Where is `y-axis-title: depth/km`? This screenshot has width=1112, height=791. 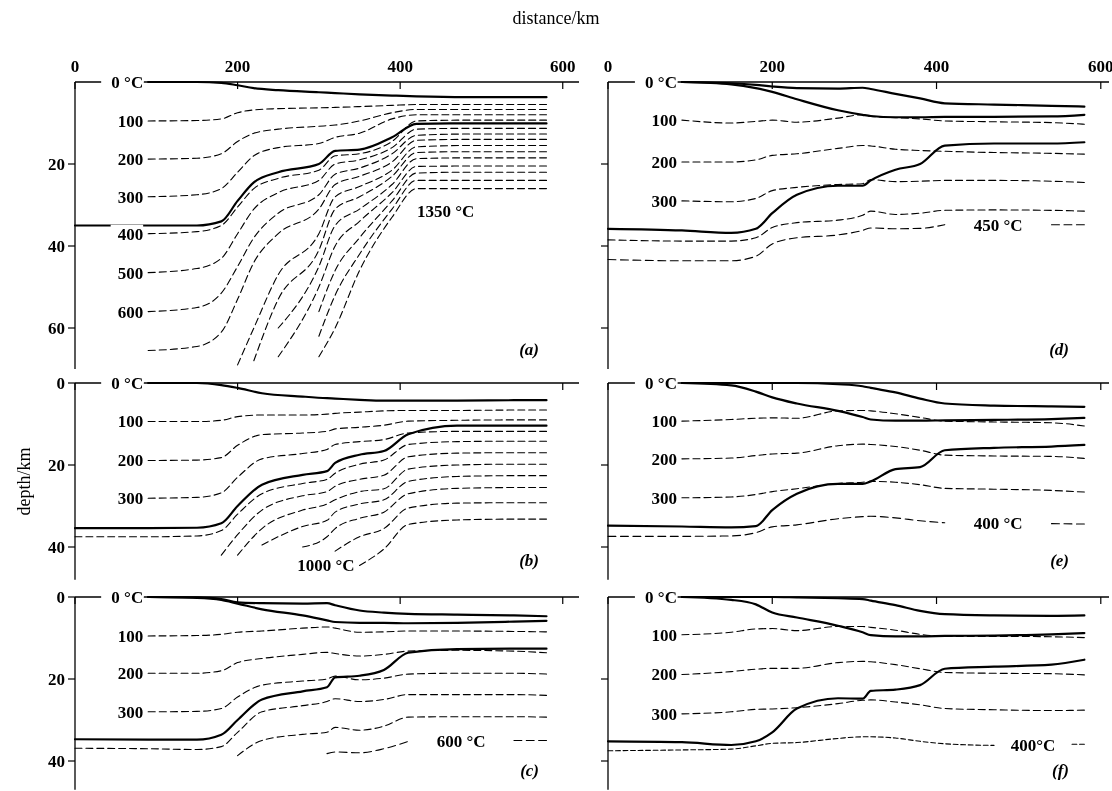 y-axis-title: depth/km is located at coordinates (24, 481).